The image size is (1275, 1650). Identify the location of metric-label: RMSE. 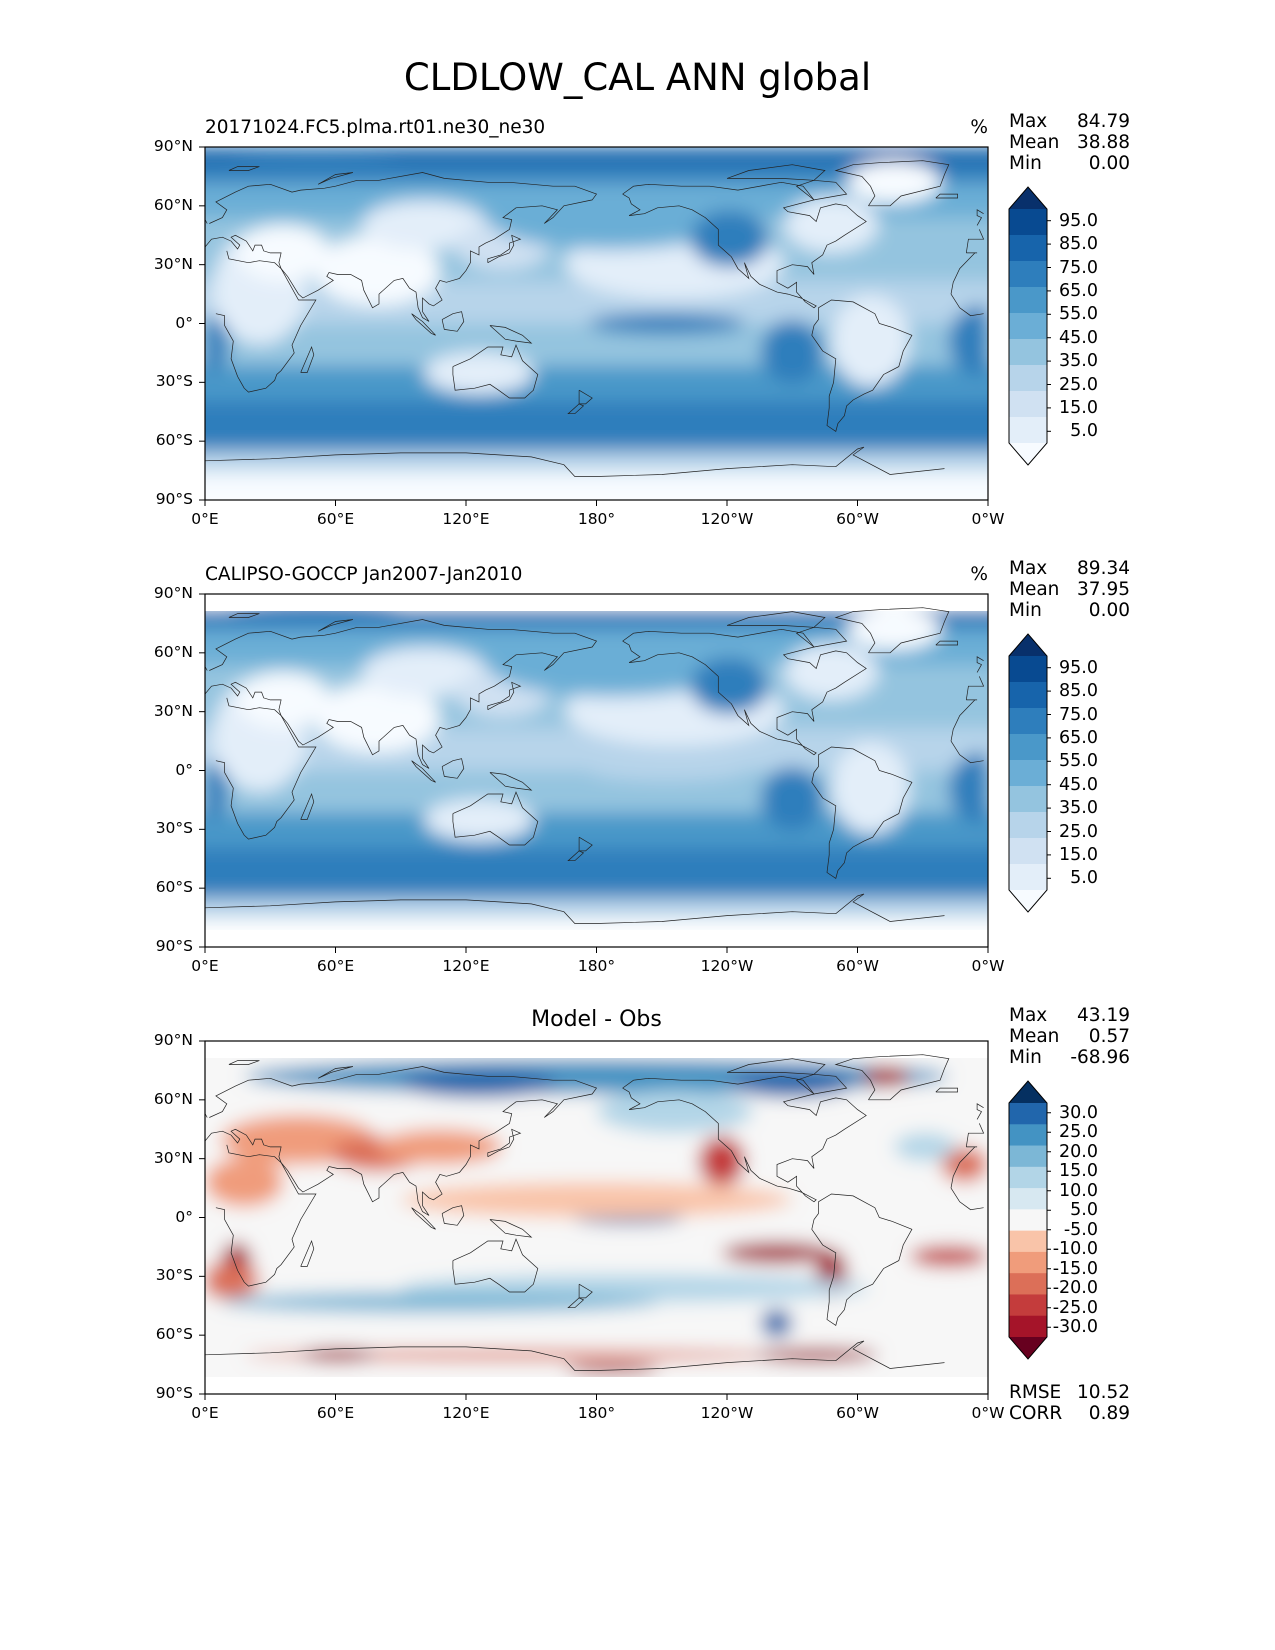
(1035, 1392).